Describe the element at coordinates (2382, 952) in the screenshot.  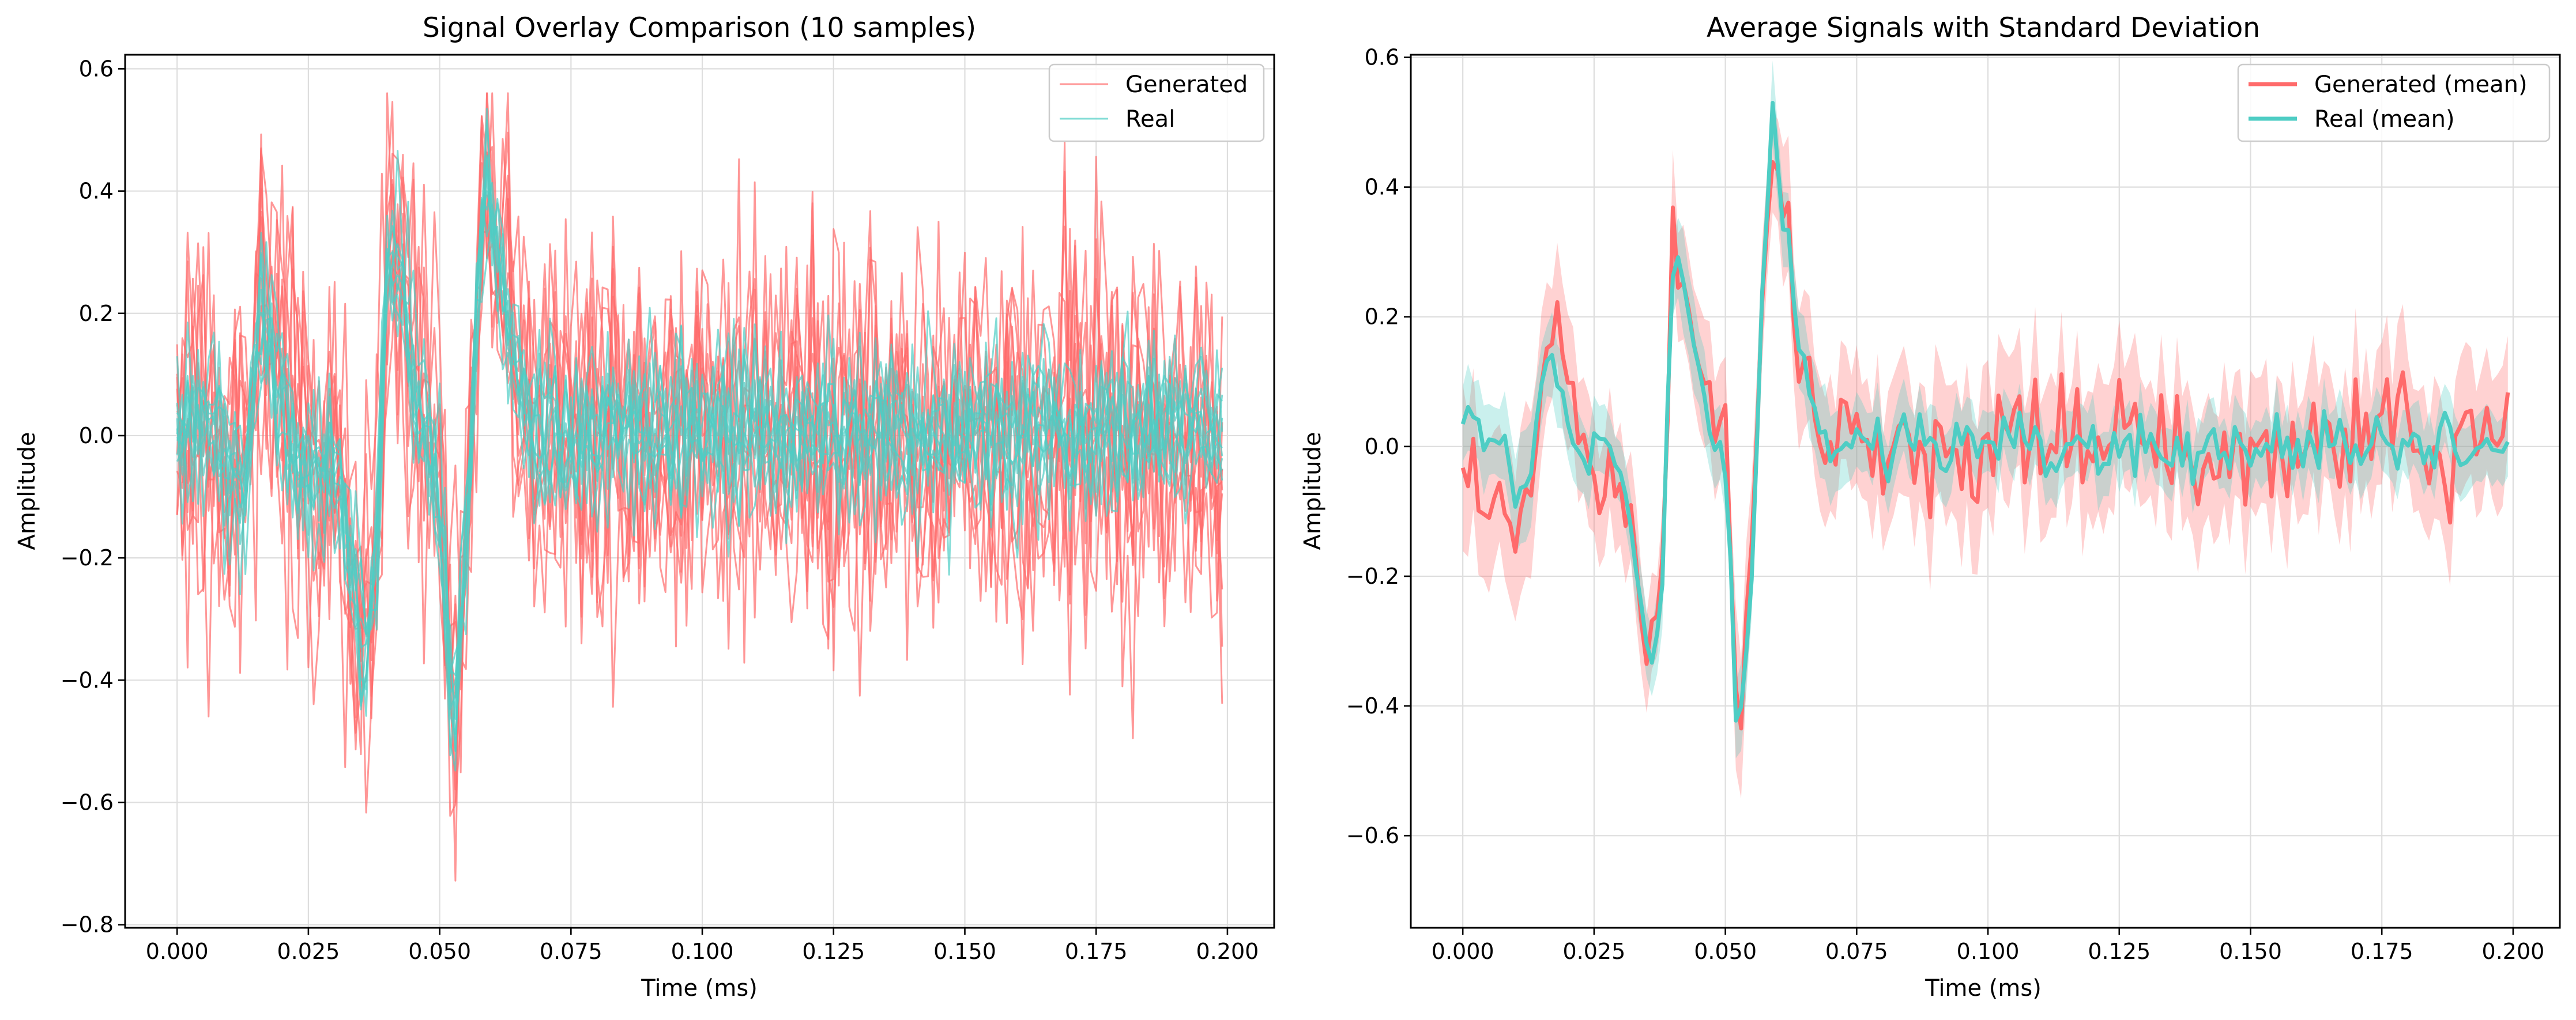
I see `average-chart-x-tick-label: 0.175` at that location.